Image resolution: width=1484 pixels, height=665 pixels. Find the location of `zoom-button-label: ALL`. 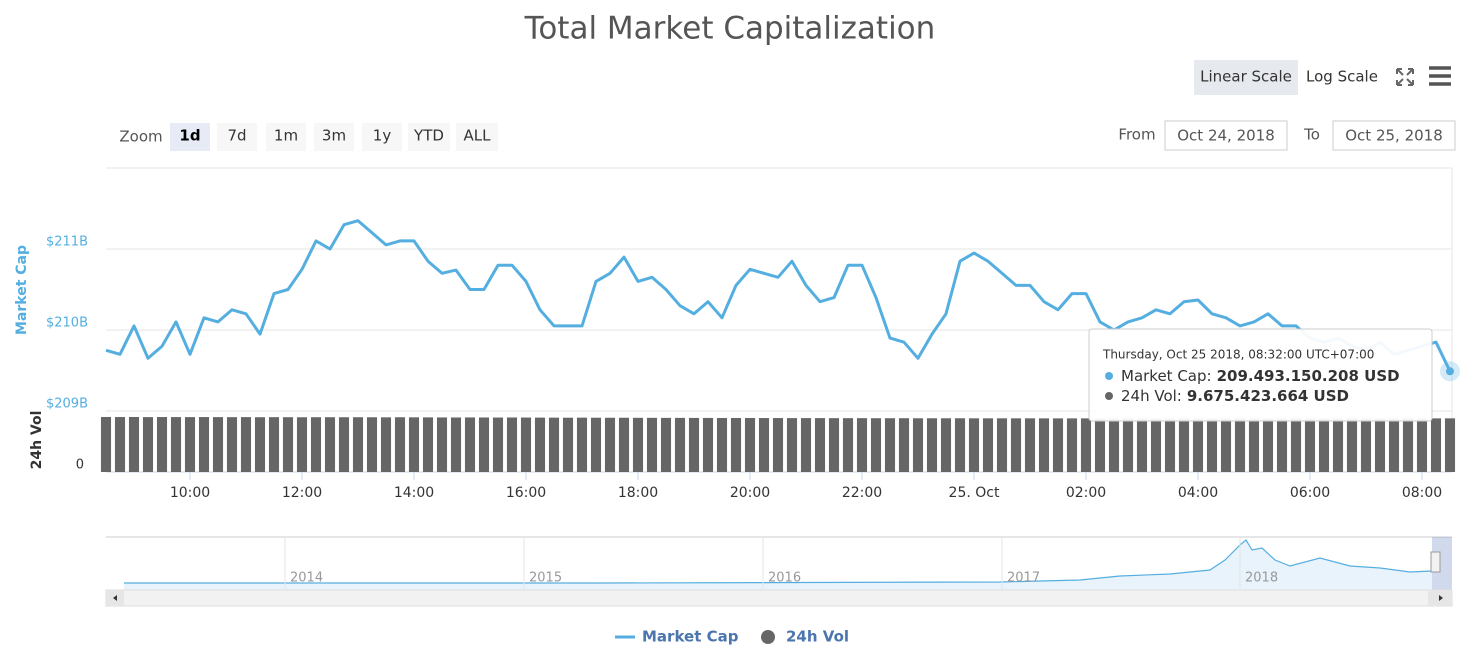

zoom-button-label: ALL is located at coordinates (478, 136).